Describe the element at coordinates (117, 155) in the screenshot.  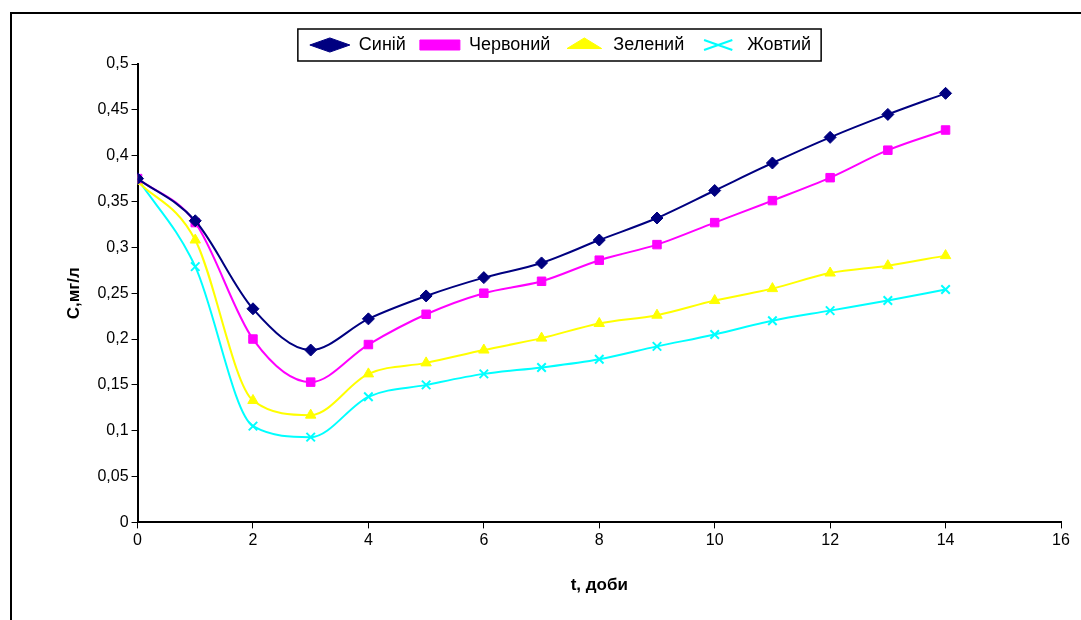
I see `y-tick-label: 0,4` at that location.